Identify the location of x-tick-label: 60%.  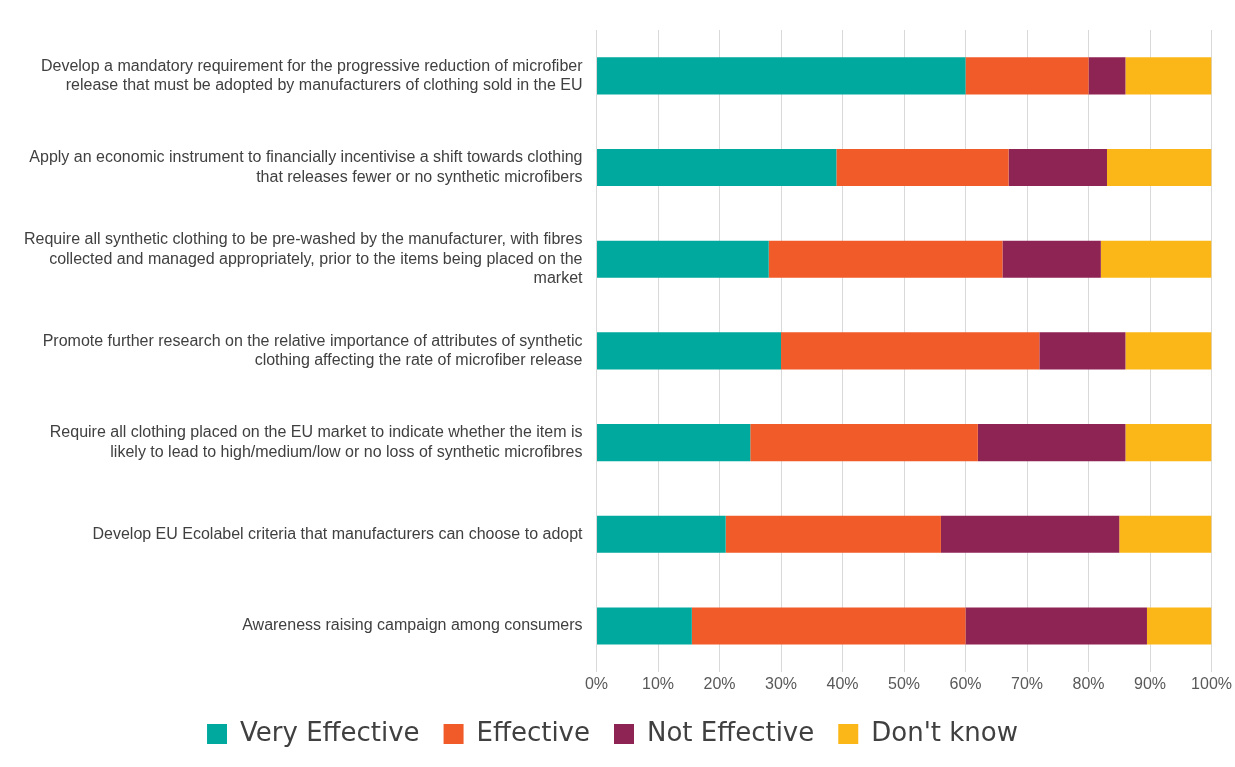
(965, 683).